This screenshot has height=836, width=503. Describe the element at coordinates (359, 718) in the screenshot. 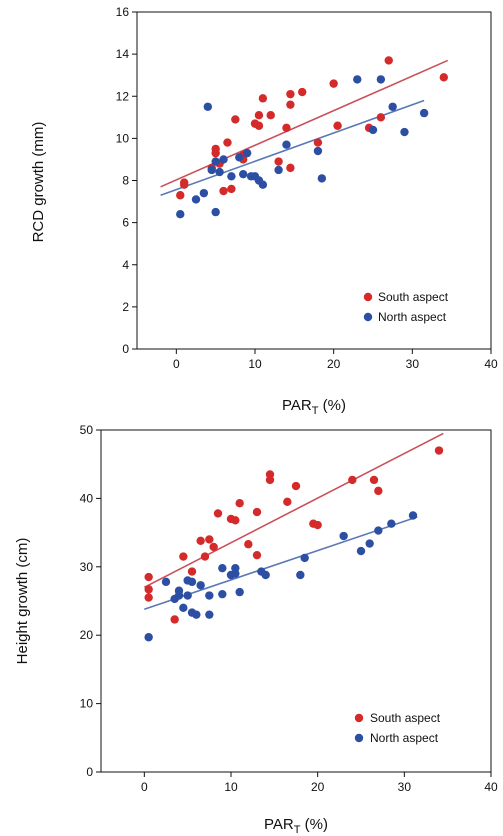

I see `height-legend-south-marker` at that location.